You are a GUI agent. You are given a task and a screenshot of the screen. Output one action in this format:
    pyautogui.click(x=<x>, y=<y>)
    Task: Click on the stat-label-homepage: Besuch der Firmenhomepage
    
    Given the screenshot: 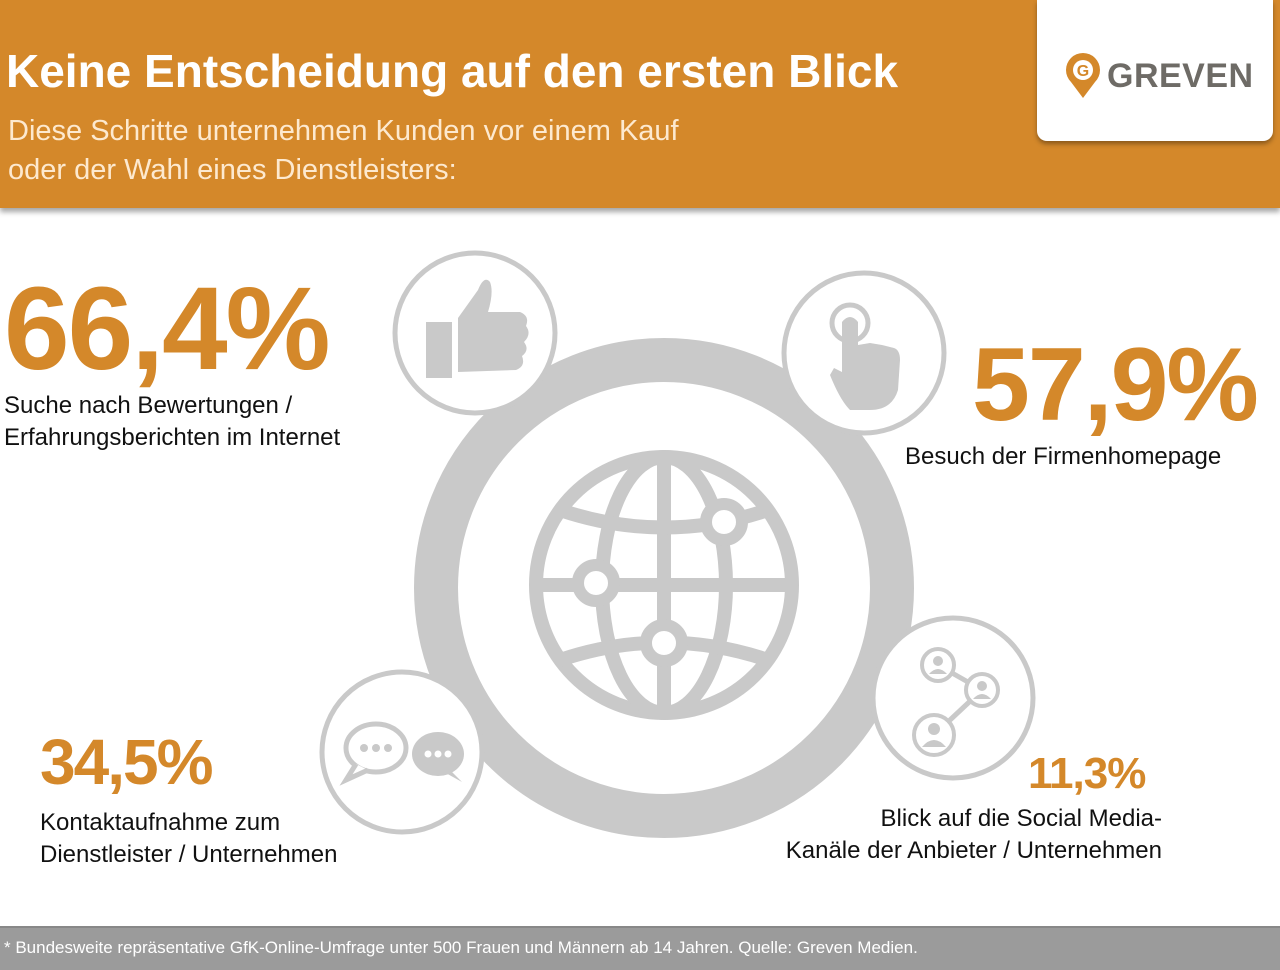 What is the action you would take?
    pyautogui.click(x=1063, y=456)
    